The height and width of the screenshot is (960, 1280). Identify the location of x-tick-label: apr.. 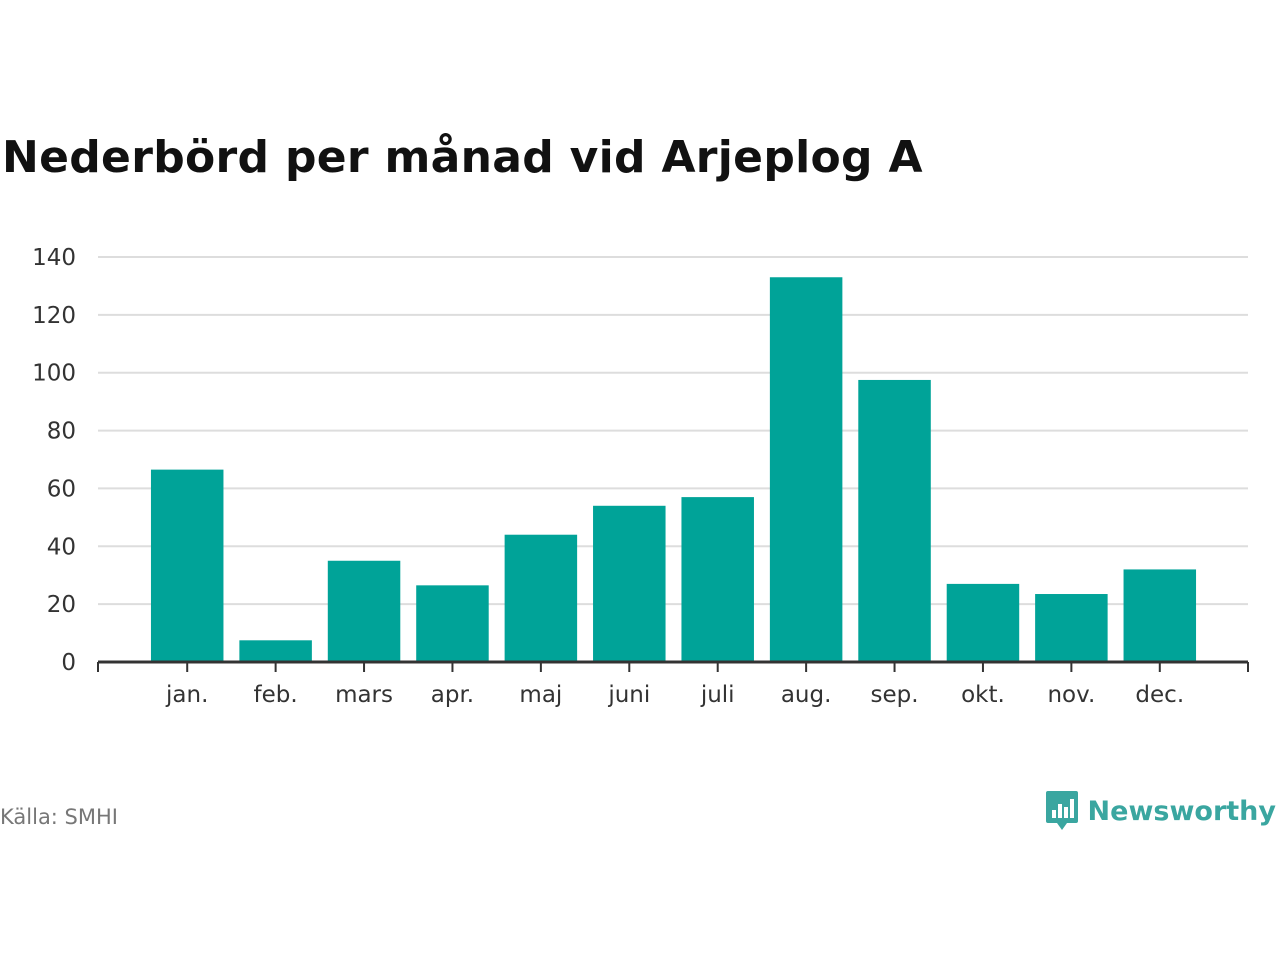
(452, 695).